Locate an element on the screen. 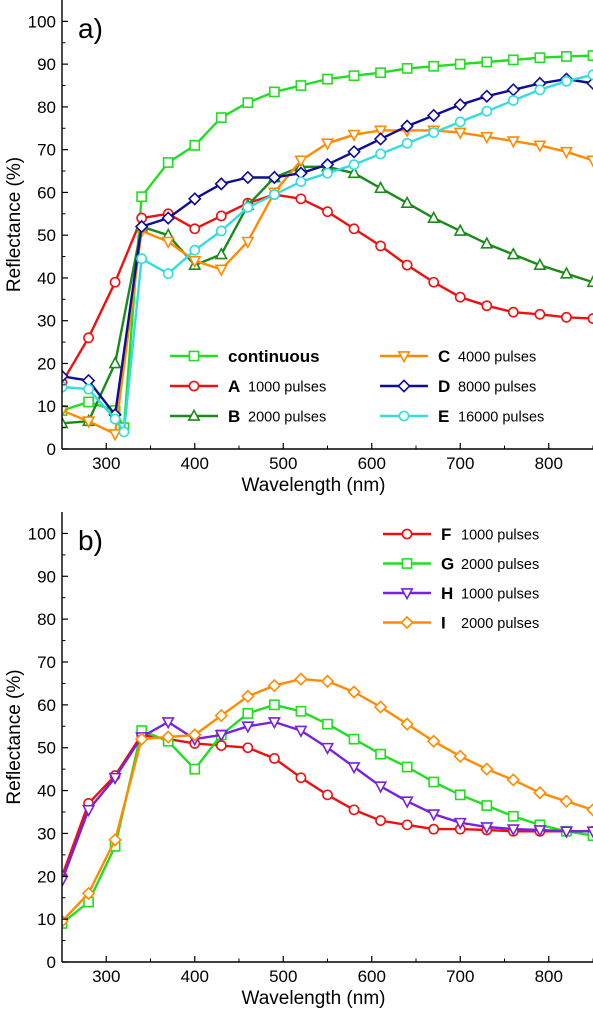  y-tick-label: 10 is located at coordinates (46, 919).